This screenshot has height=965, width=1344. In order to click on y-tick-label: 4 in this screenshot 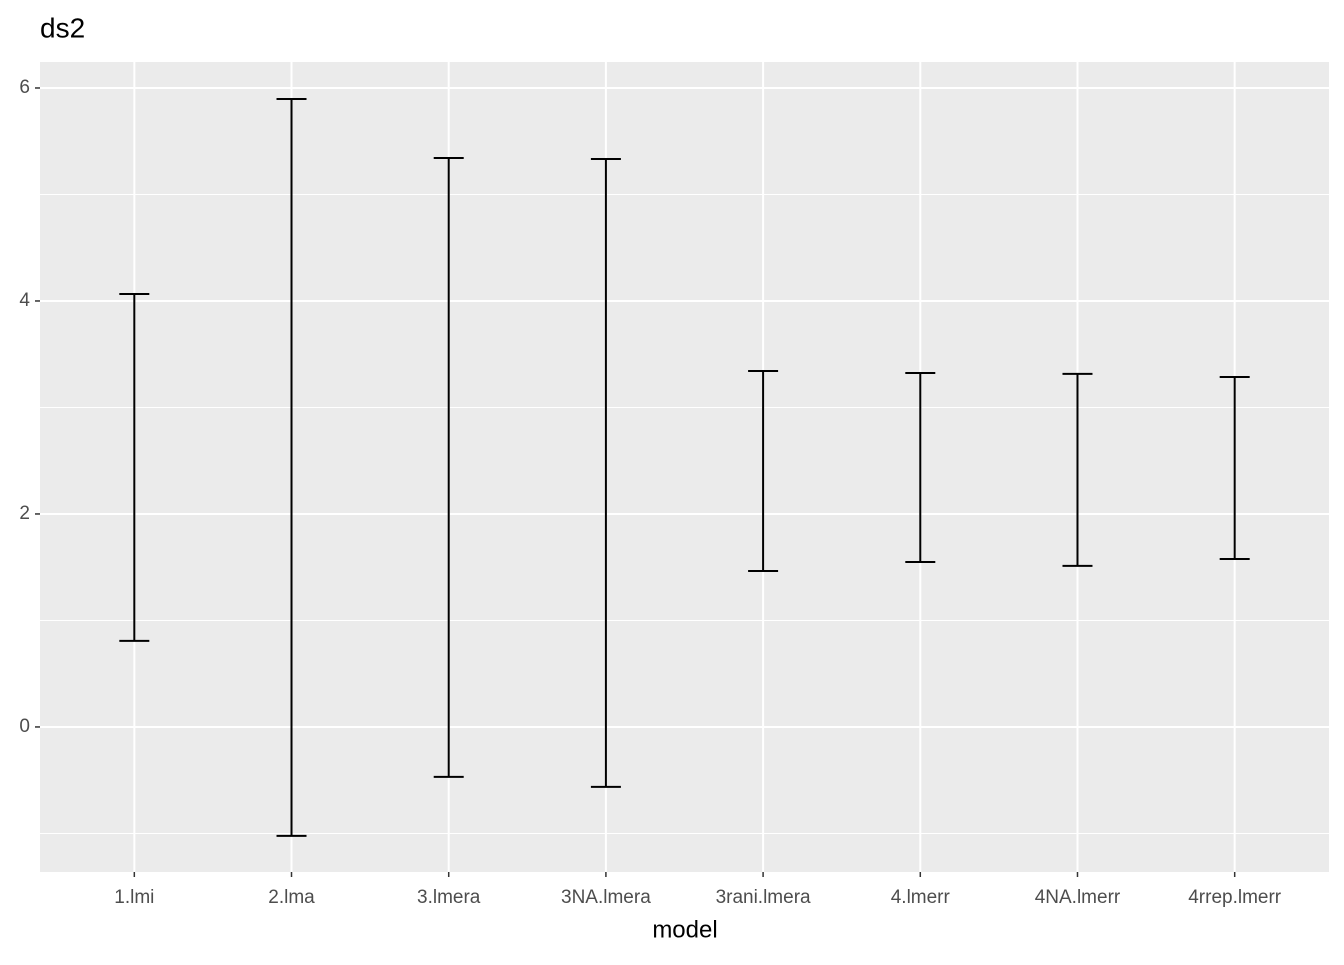, I will do `click(24, 300)`.